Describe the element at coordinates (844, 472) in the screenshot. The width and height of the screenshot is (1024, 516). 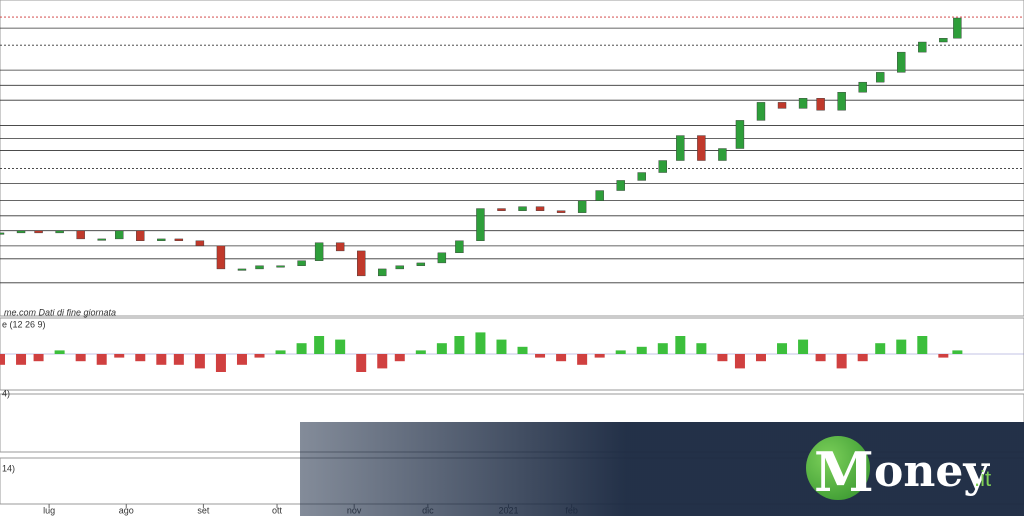
I see `brand-initial: M` at that location.